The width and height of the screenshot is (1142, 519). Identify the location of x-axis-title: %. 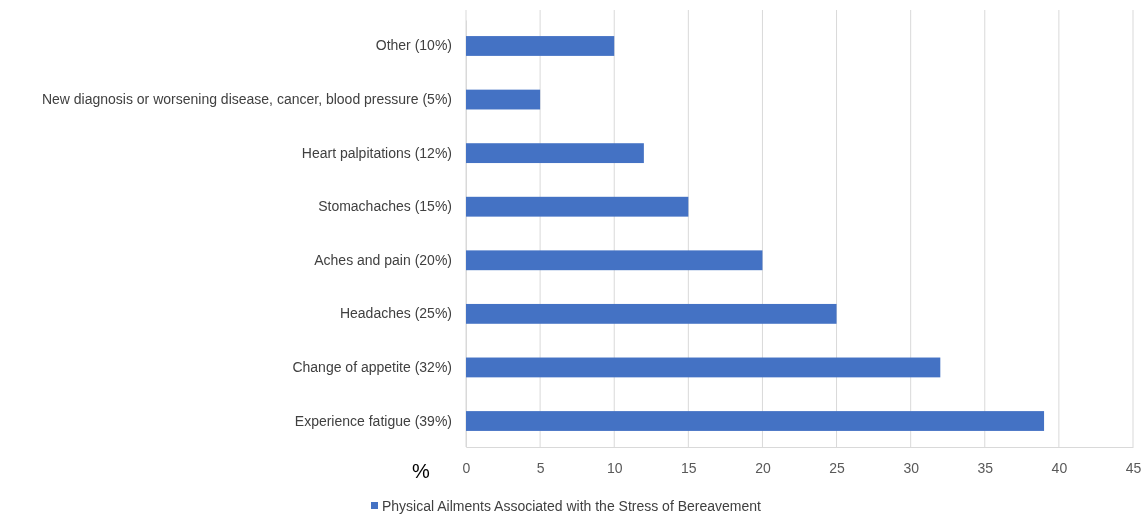
(421, 471).